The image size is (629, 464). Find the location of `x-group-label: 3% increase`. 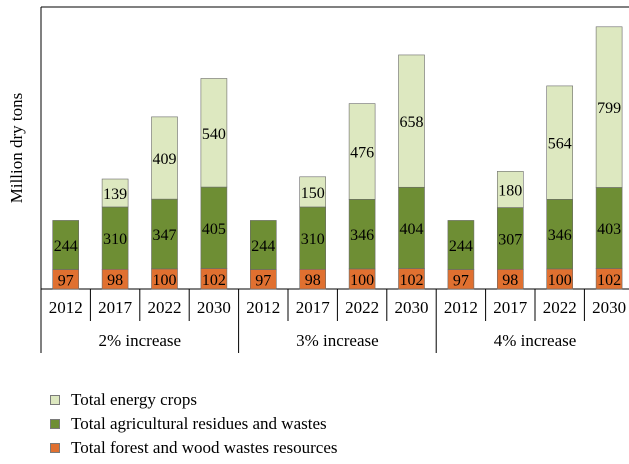

x-group-label: 3% increase is located at coordinates (337, 340).